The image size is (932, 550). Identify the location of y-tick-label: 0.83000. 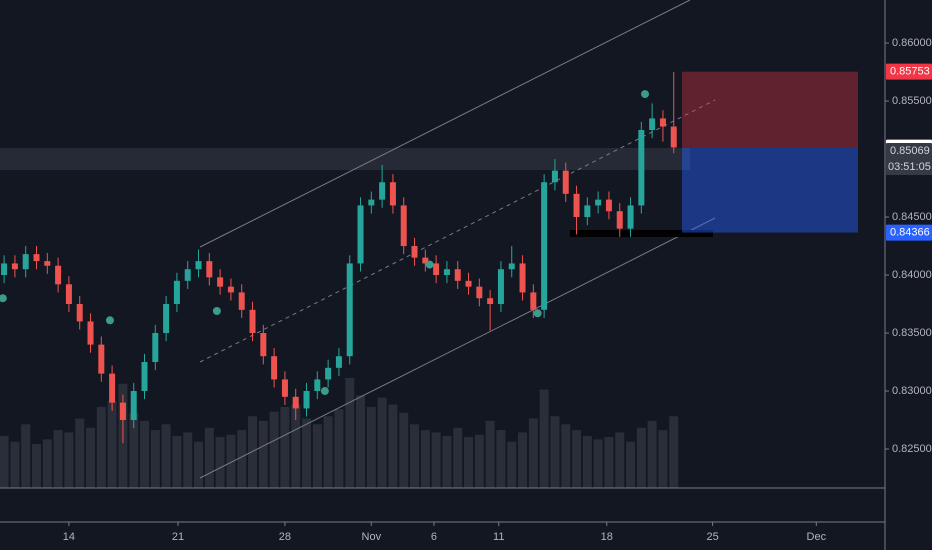
(912, 391).